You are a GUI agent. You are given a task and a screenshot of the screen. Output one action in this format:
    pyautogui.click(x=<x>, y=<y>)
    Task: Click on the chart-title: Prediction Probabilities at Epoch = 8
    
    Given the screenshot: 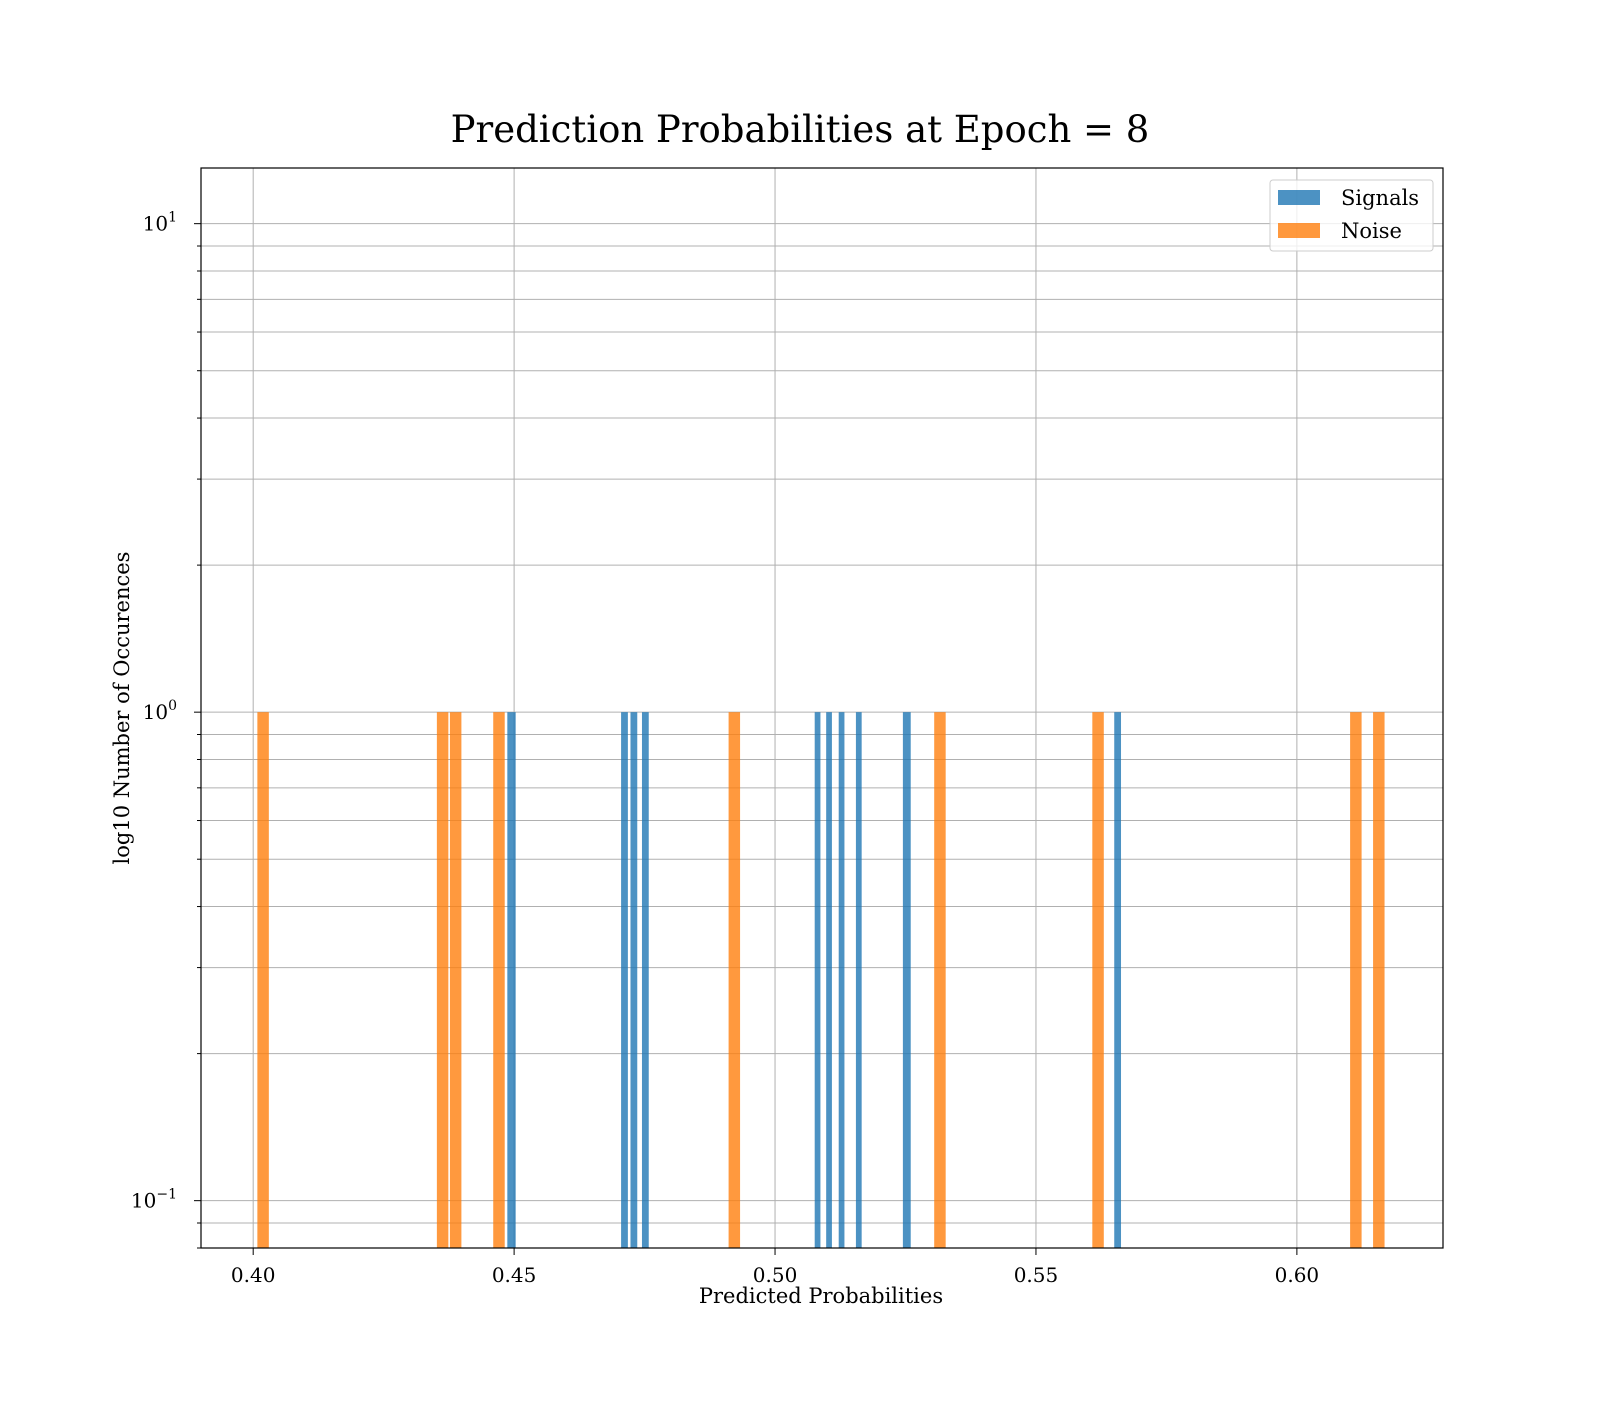 What is the action you would take?
    pyautogui.click(x=800, y=129)
    